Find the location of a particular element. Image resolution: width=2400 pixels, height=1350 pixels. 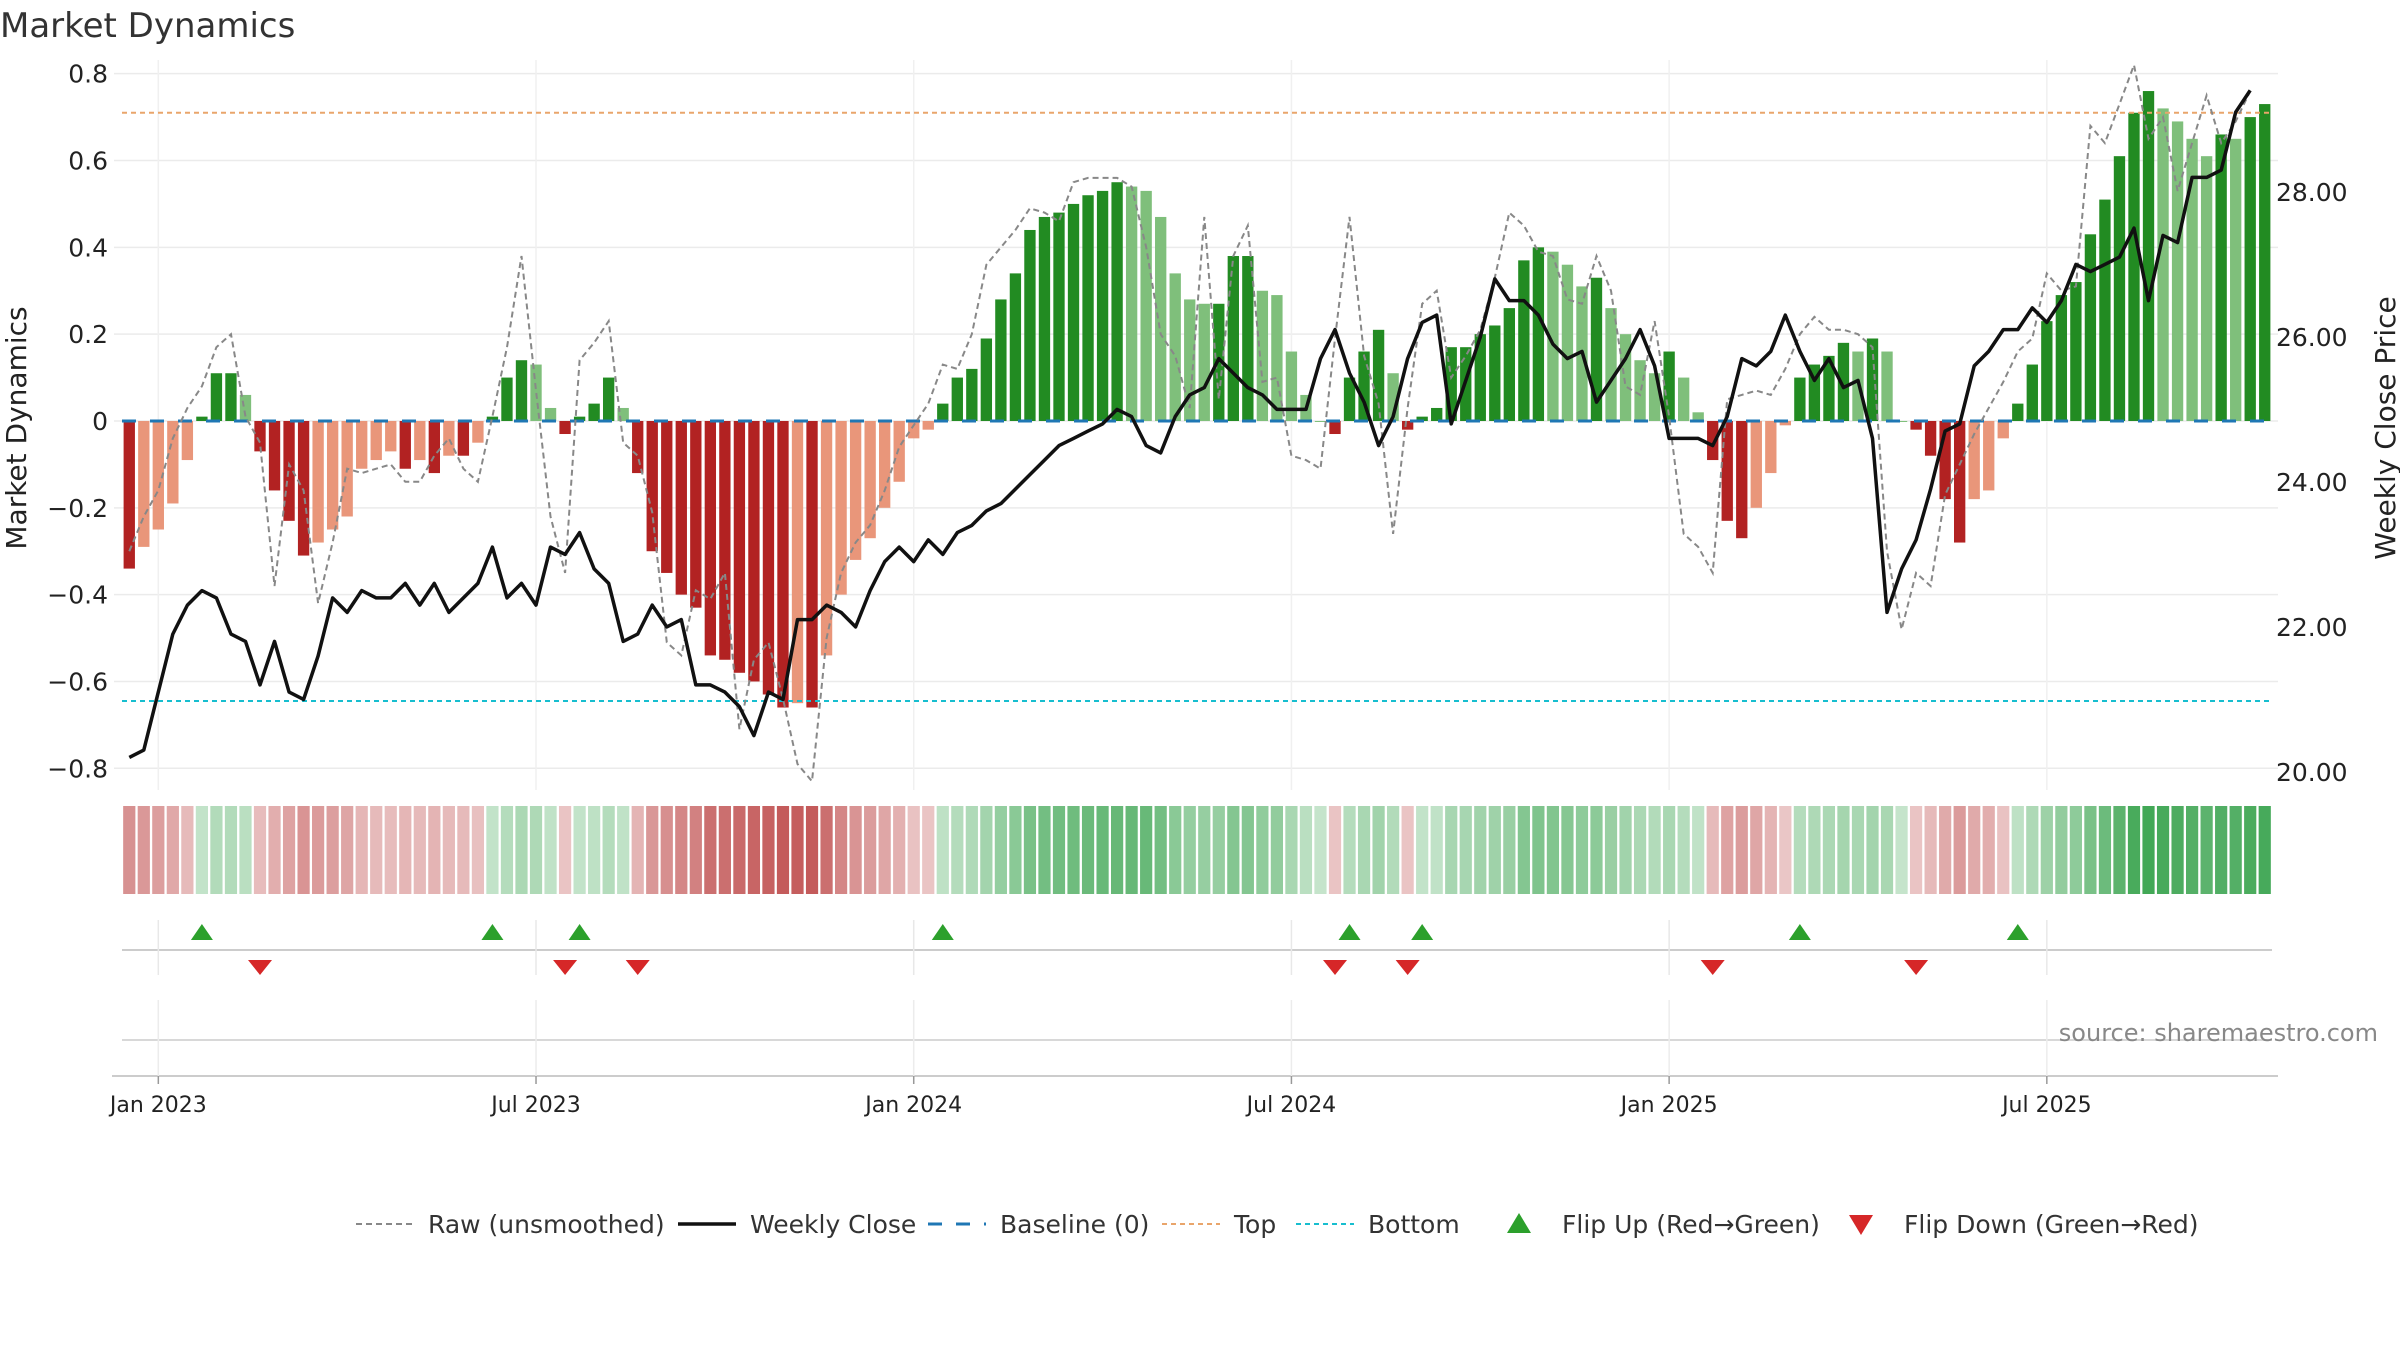

flip-down-marker is located at coordinates (1712, 967).